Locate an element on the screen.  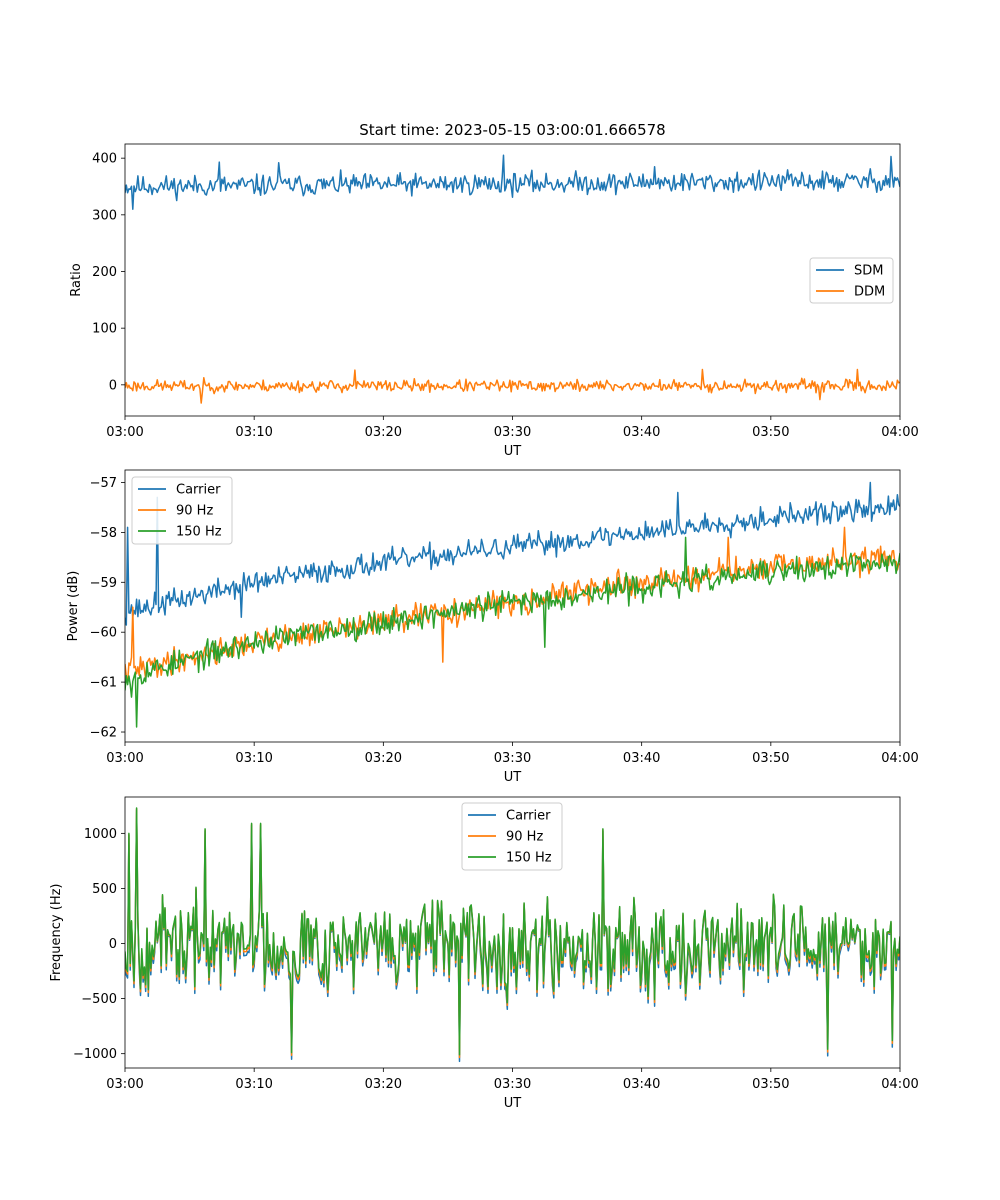
y-tick-label: −62 is located at coordinates (103, 733).